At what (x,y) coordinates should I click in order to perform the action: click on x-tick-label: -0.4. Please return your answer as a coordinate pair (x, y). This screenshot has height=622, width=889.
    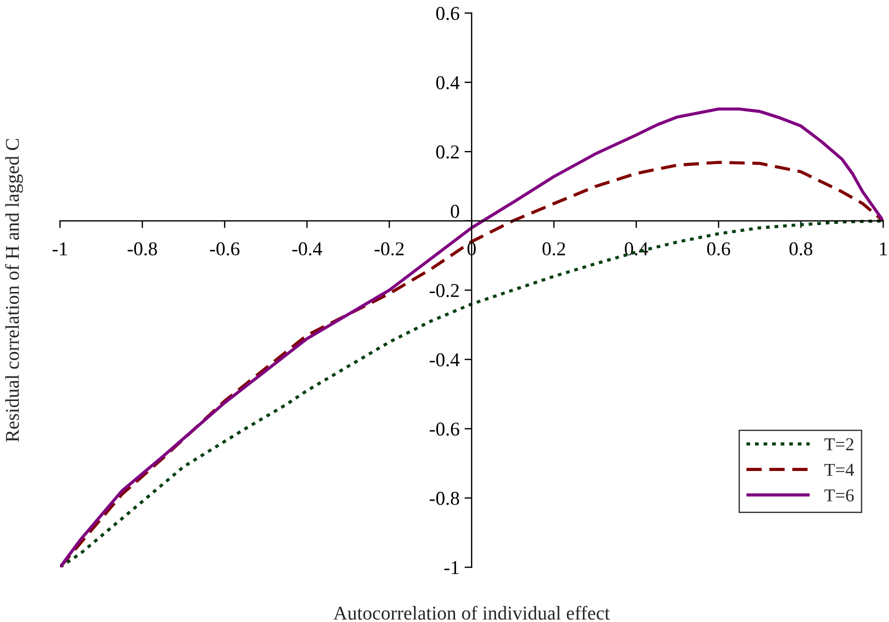
    Looking at the image, I should click on (307, 249).